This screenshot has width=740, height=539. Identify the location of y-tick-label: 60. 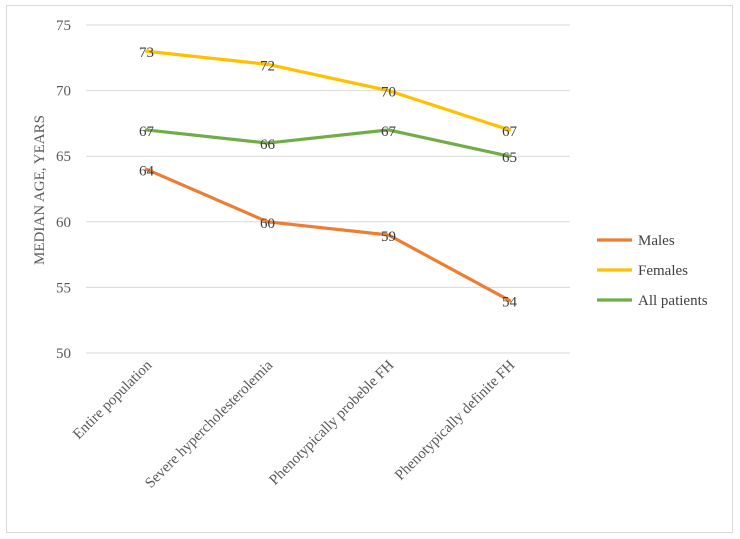
(63, 223).